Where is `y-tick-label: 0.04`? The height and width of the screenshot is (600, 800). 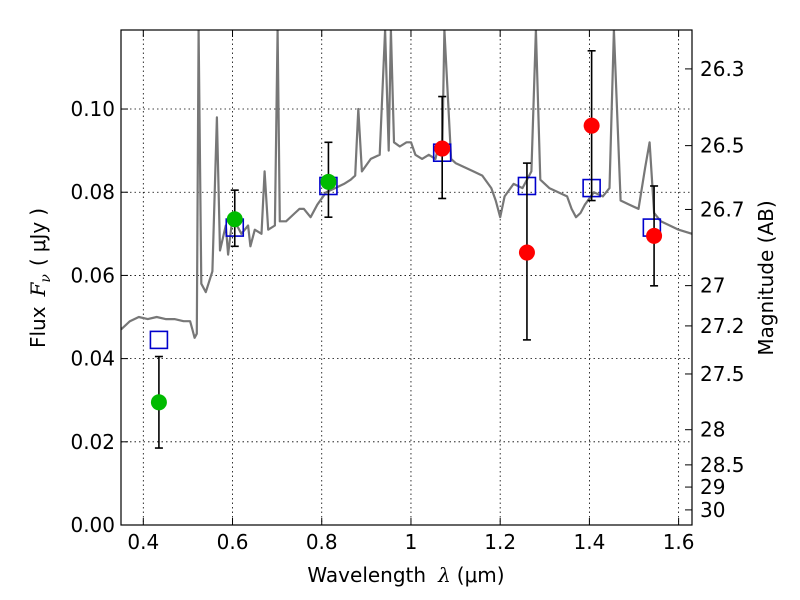
y-tick-label: 0.04 is located at coordinates (92, 359).